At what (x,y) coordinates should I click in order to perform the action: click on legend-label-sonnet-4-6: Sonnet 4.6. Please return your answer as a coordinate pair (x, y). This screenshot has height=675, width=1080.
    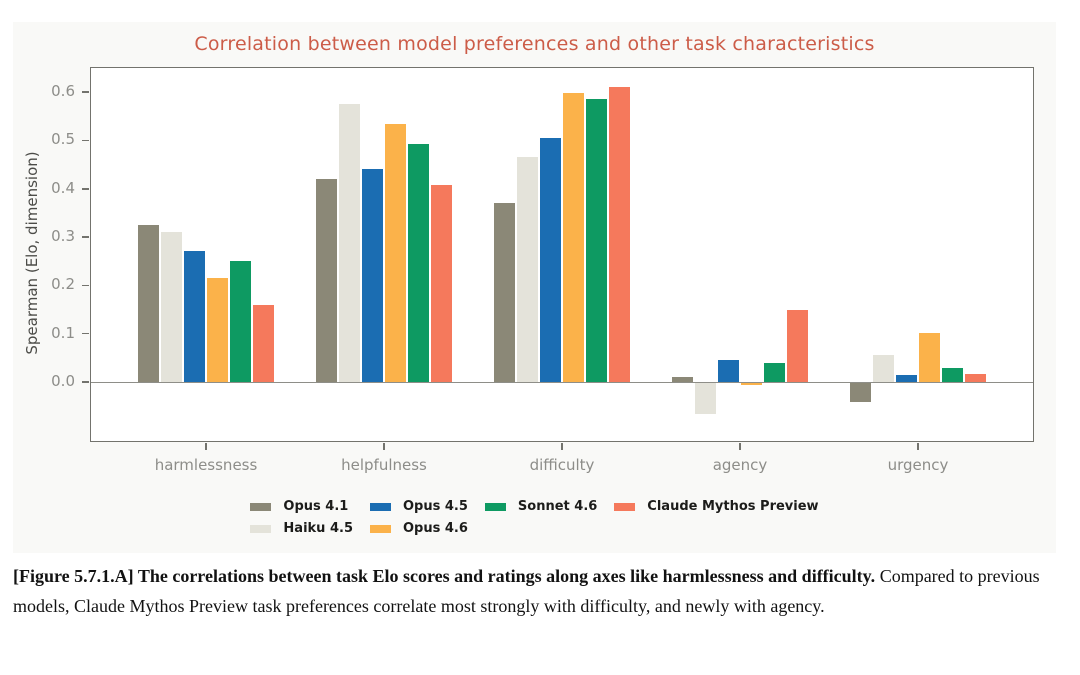
    Looking at the image, I should click on (557, 506).